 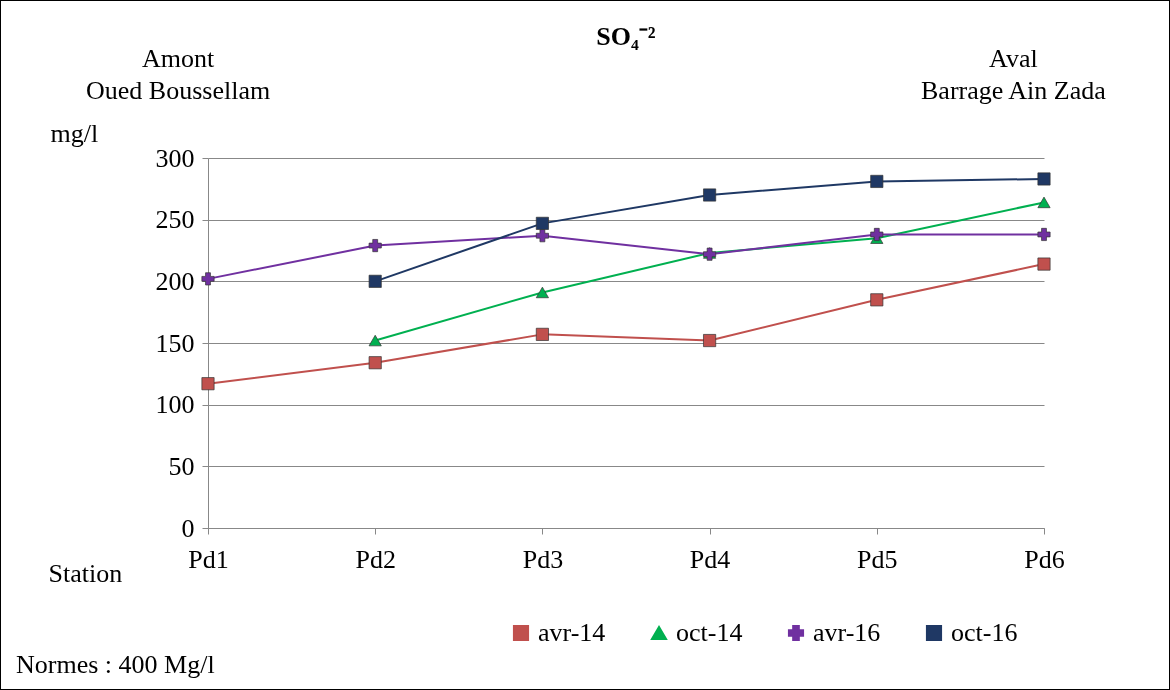 What do you see at coordinates (877, 559) in the screenshot?
I see `x-tick-label: Pd5` at bounding box center [877, 559].